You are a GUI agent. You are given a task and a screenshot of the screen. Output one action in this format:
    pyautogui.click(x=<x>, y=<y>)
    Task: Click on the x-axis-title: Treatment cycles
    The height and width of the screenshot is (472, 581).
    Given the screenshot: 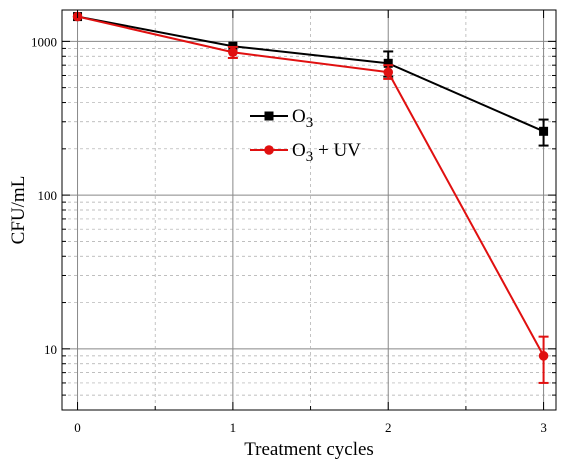 What is the action you would take?
    pyautogui.click(x=309, y=449)
    